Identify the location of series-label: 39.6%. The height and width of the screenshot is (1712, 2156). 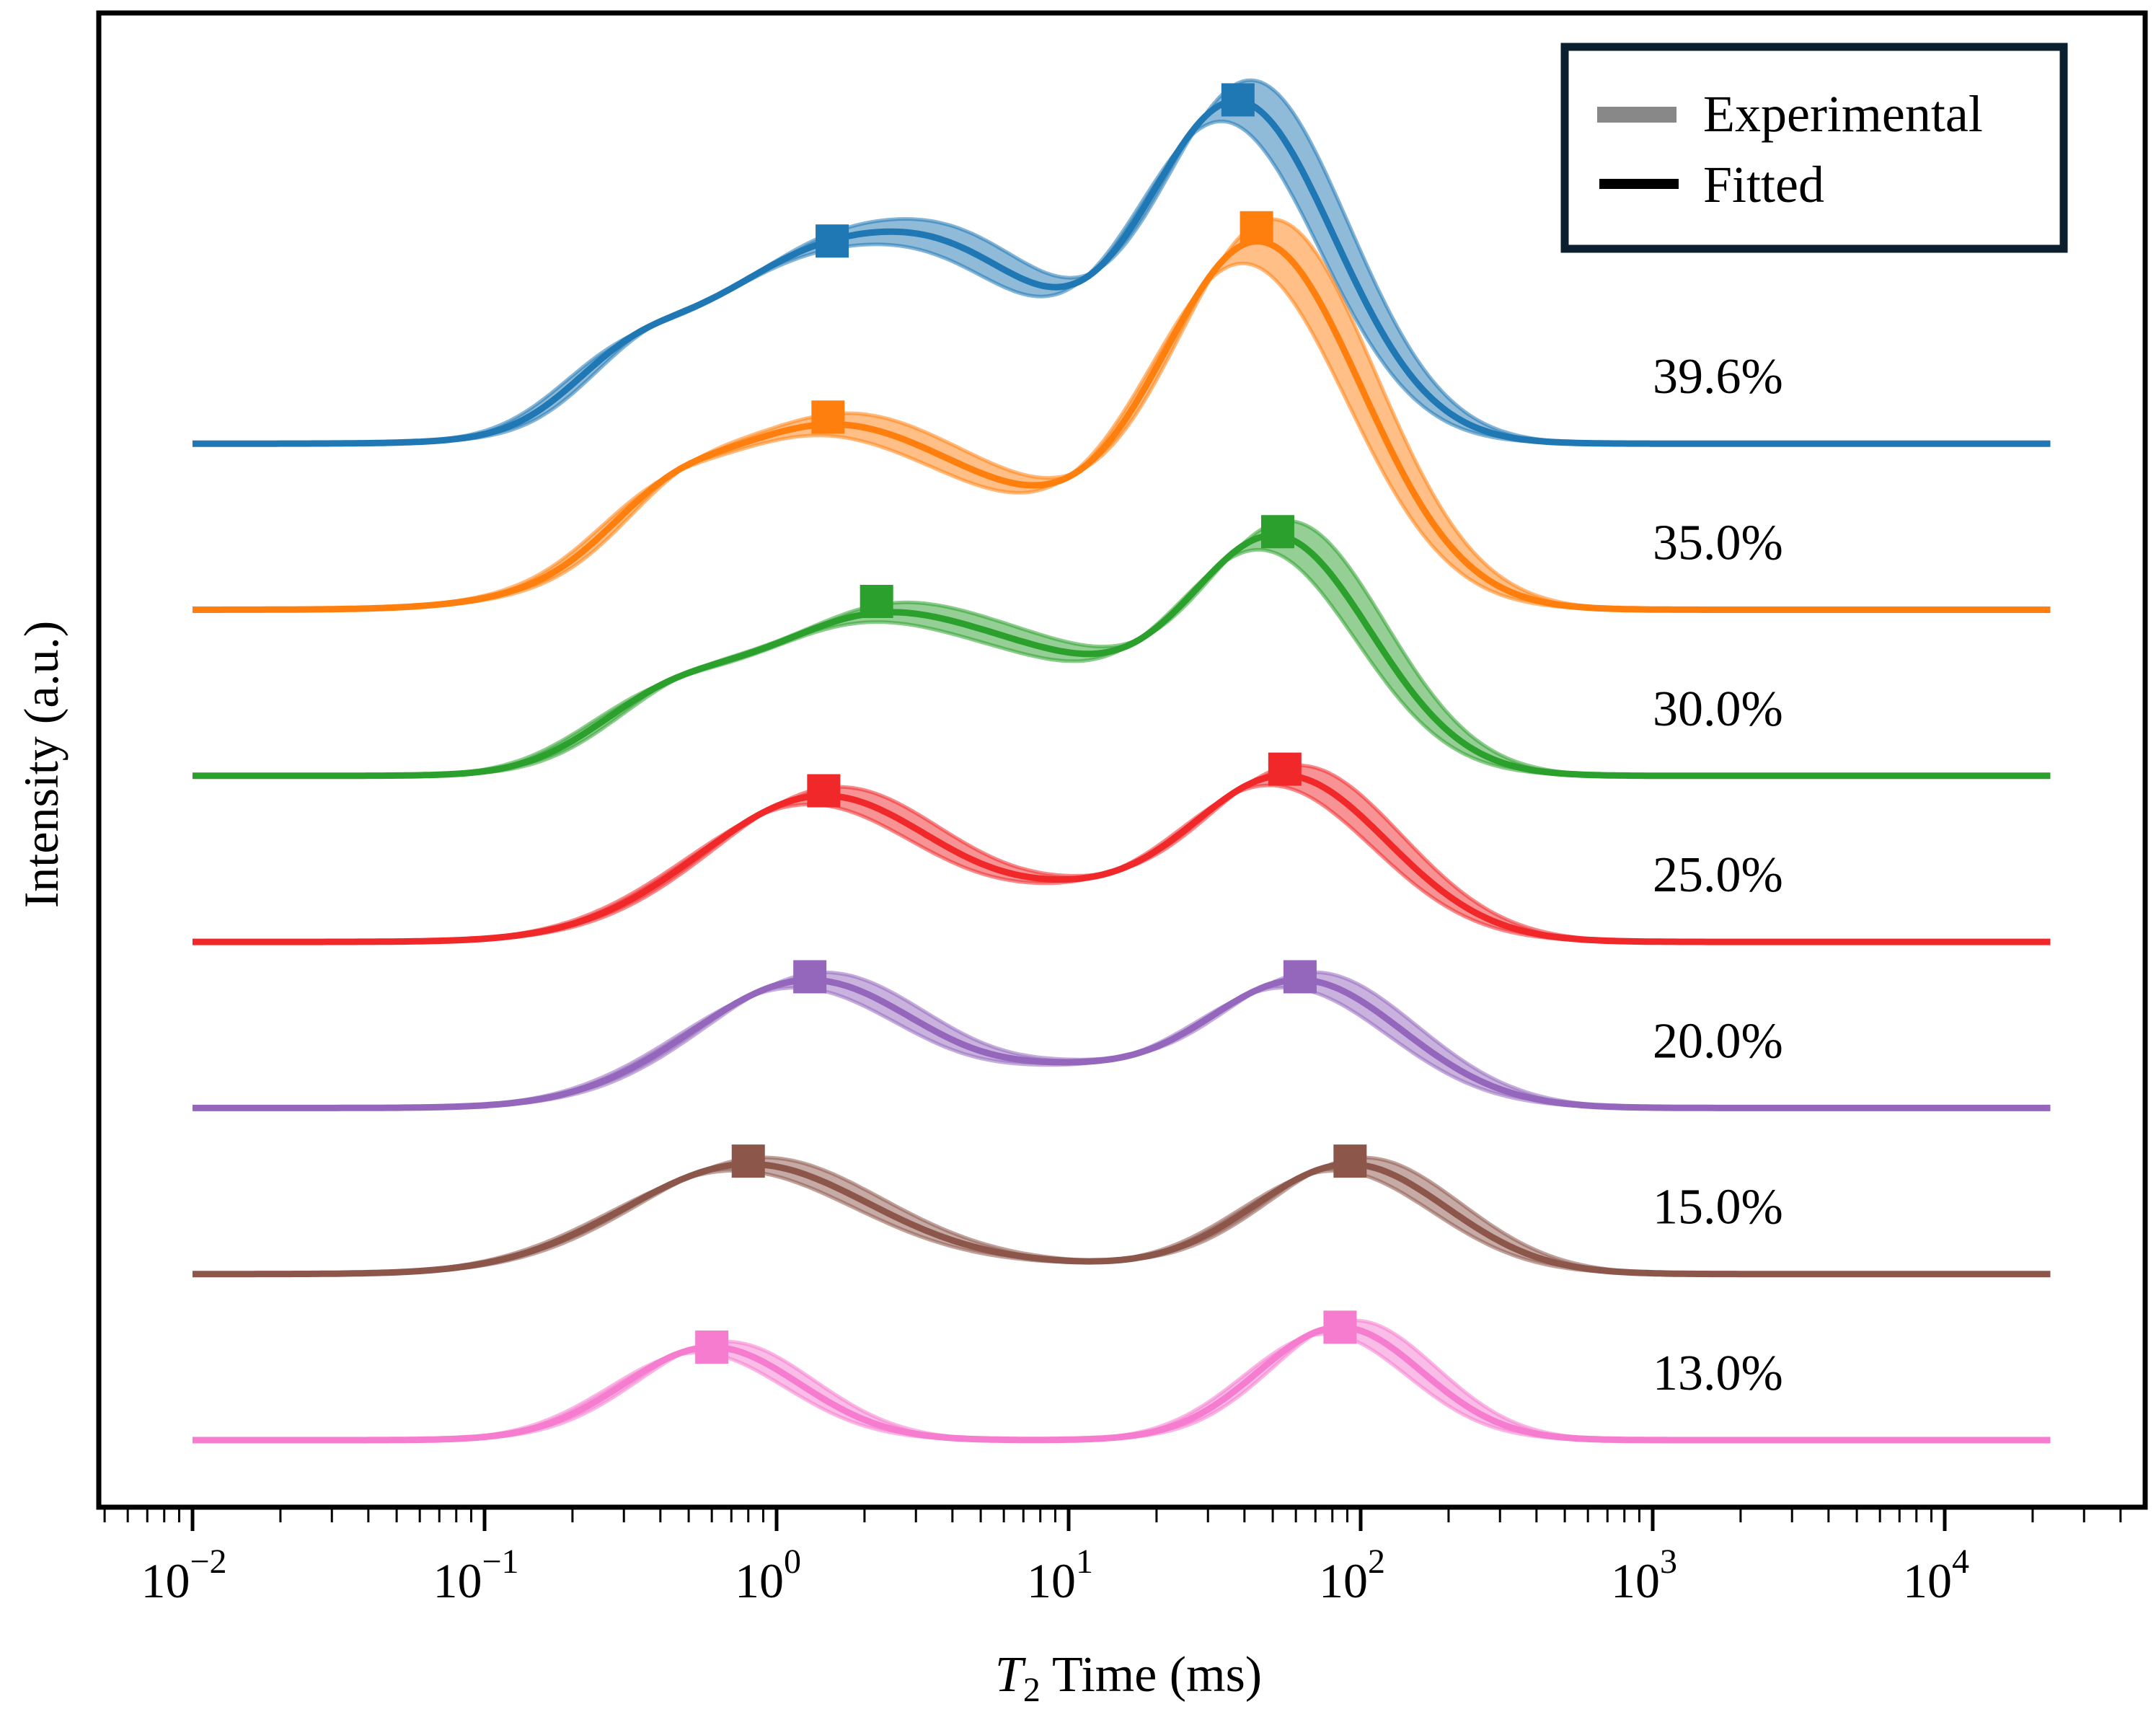
(1718, 377).